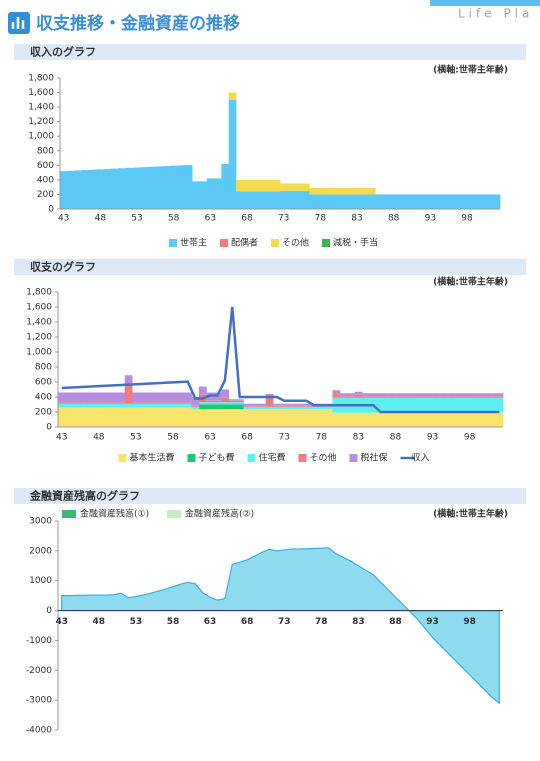  I want to click on x-tick-label: 53, so click(136, 622).